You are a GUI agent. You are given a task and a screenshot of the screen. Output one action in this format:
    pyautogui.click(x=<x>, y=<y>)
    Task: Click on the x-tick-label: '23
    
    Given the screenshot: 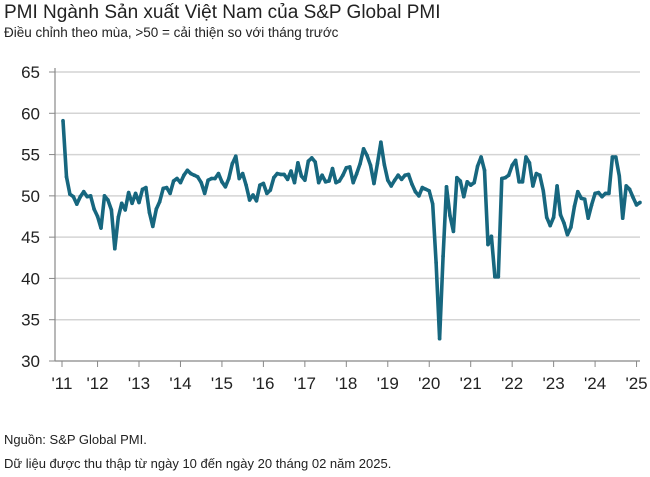 What is the action you would take?
    pyautogui.click(x=554, y=383)
    